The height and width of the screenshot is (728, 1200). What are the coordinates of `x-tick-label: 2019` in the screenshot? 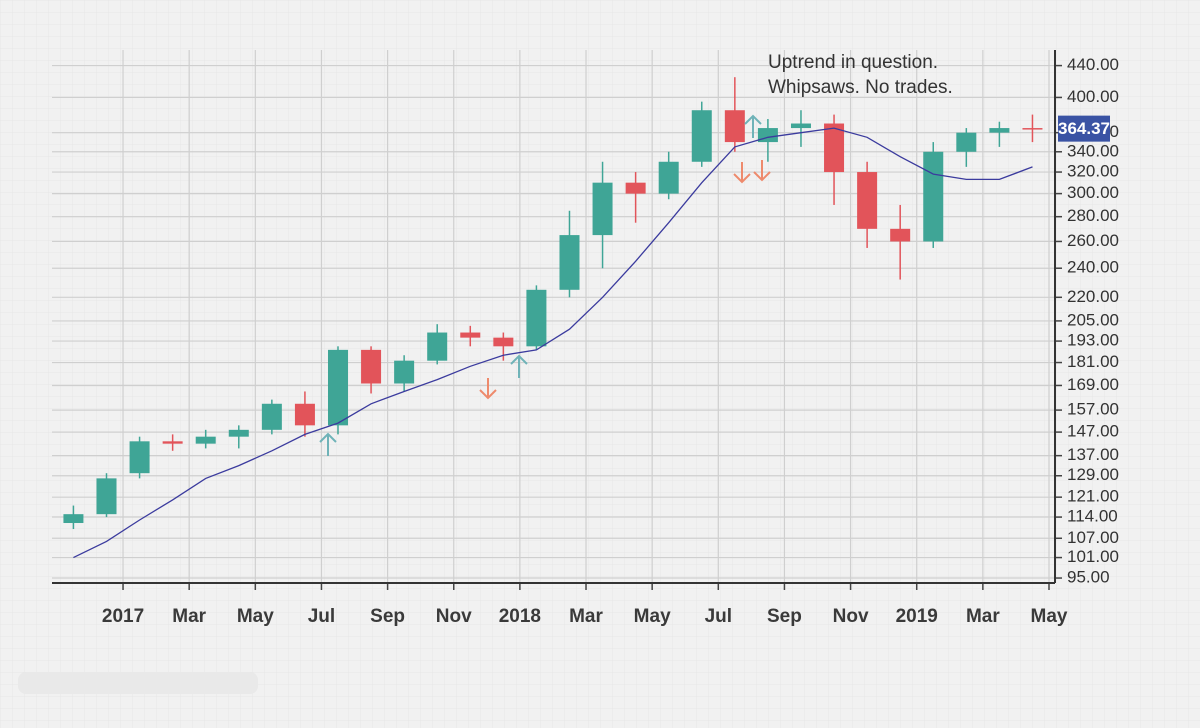 It's located at (917, 616).